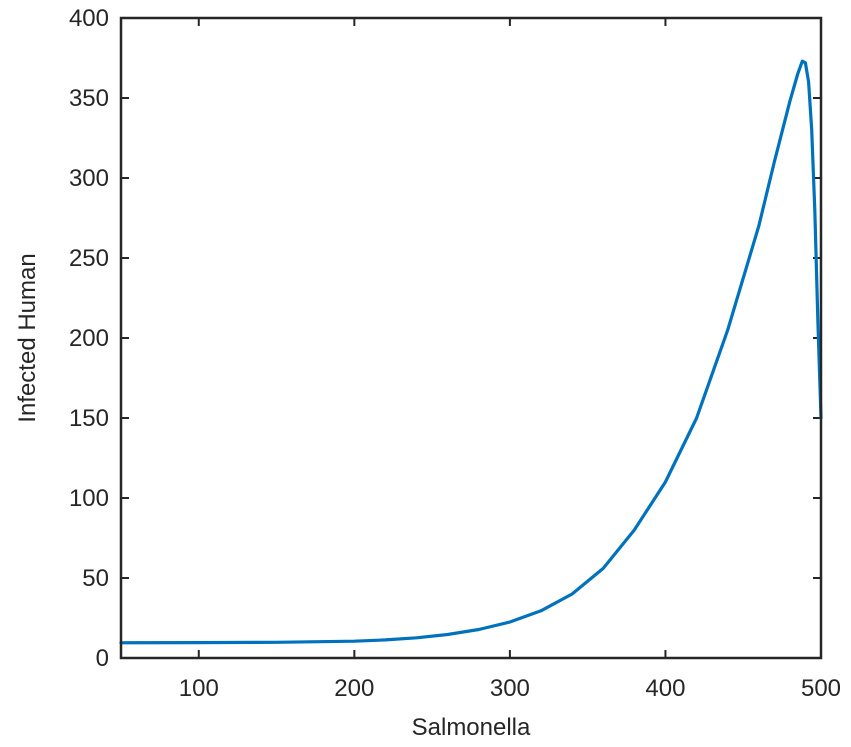 This screenshot has width=851, height=747. Describe the element at coordinates (95, 578) in the screenshot. I see `y-tick-label: 50` at that location.